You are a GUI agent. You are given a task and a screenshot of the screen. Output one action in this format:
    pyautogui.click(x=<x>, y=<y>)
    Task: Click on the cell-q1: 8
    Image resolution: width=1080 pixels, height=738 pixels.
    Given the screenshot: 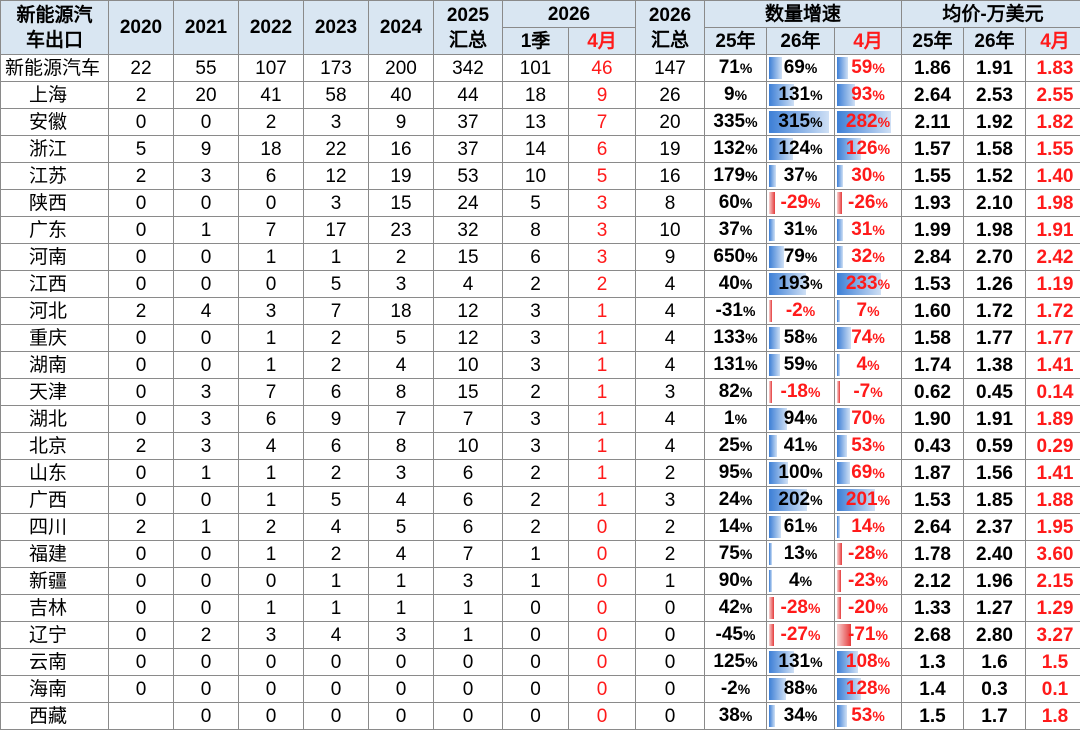 What is the action you would take?
    pyautogui.click(x=535, y=230)
    